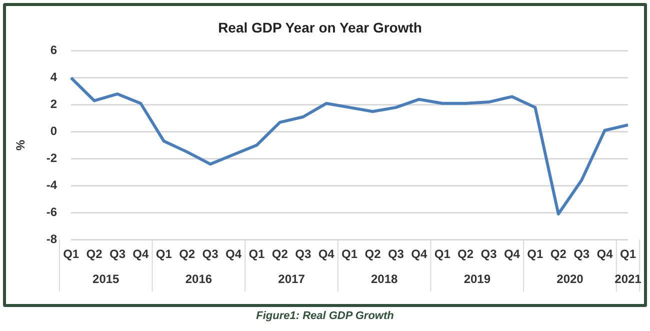  What do you see at coordinates (54, 50) in the screenshot?
I see `y-tick-label: 6` at bounding box center [54, 50].